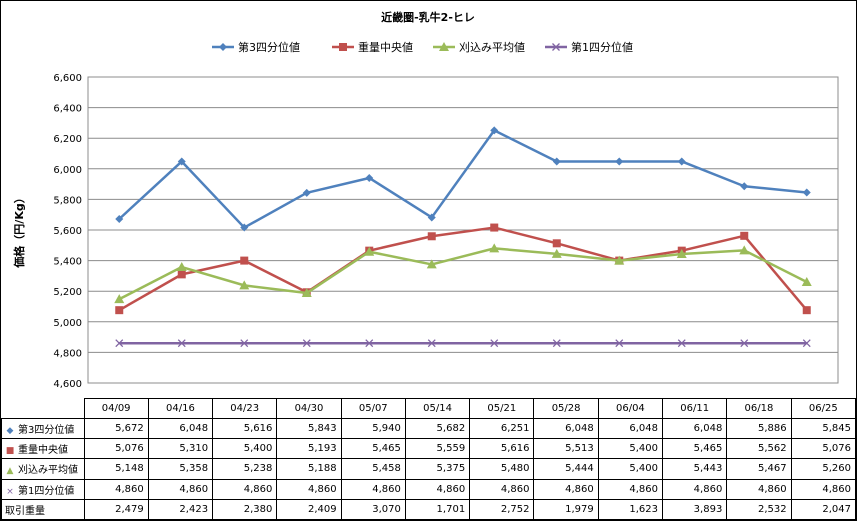  I want to click on x-tick-label: 06/18, so click(759, 408).